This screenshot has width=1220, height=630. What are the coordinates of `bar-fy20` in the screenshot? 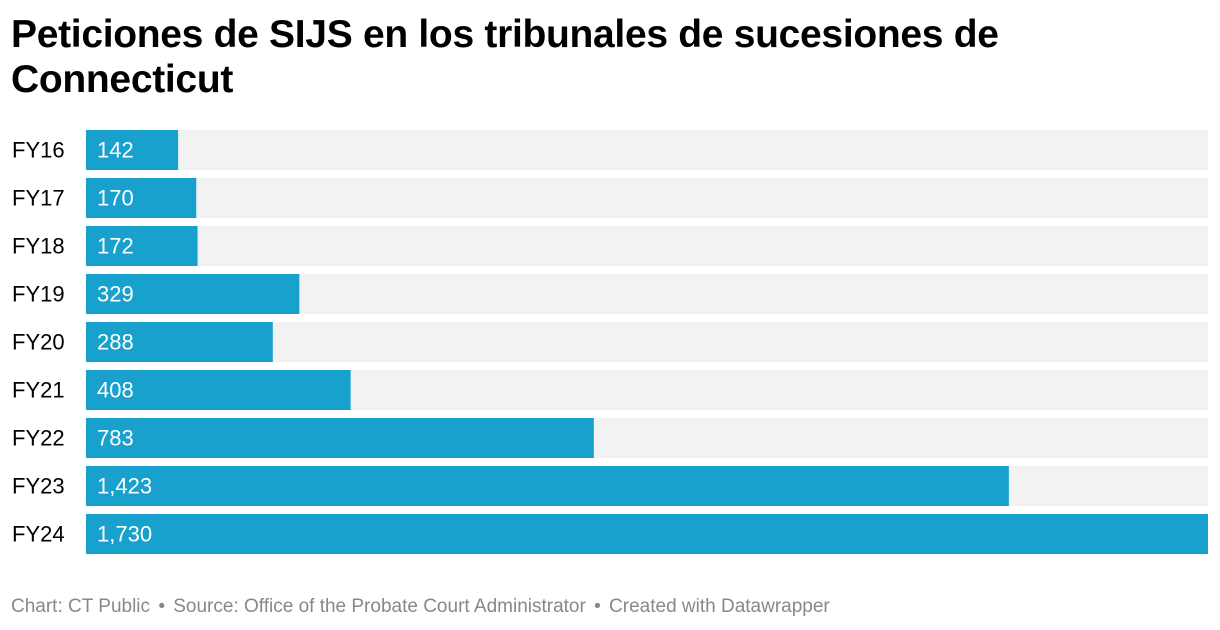 It's located at (179, 342).